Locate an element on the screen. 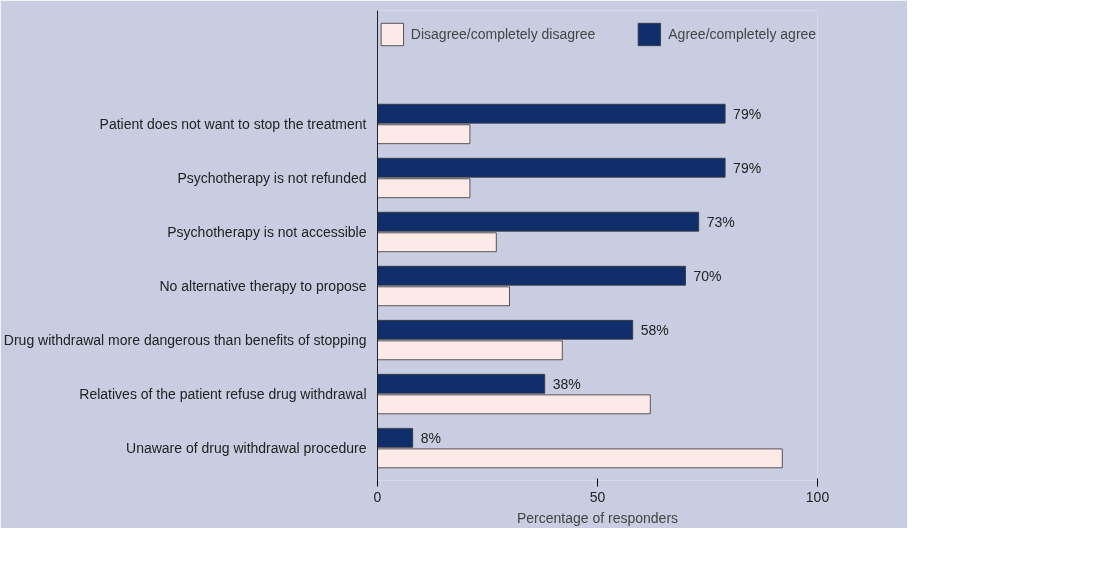 The image size is (1120, 581). legend-label: Disagree/completely disagree is located at coordinates (503, 34).